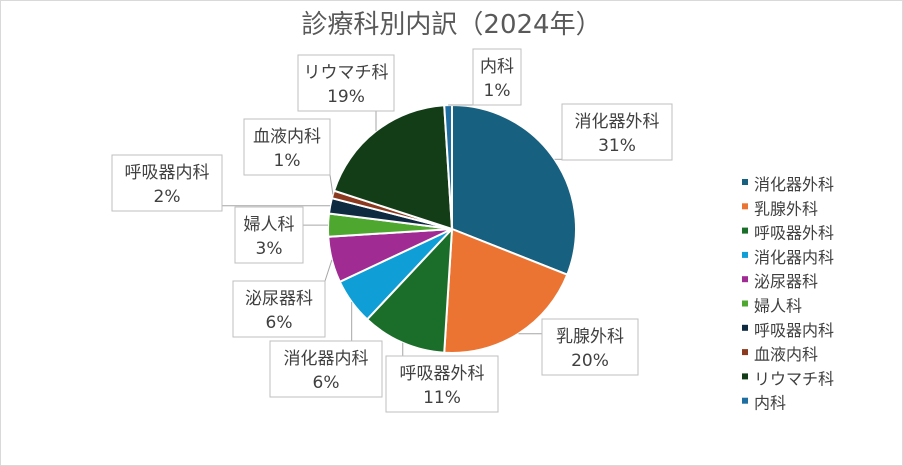  Describe the element at coordinates (279, 299) in the screenshot. I see `data-label-category: 泌尿器科` at that location.